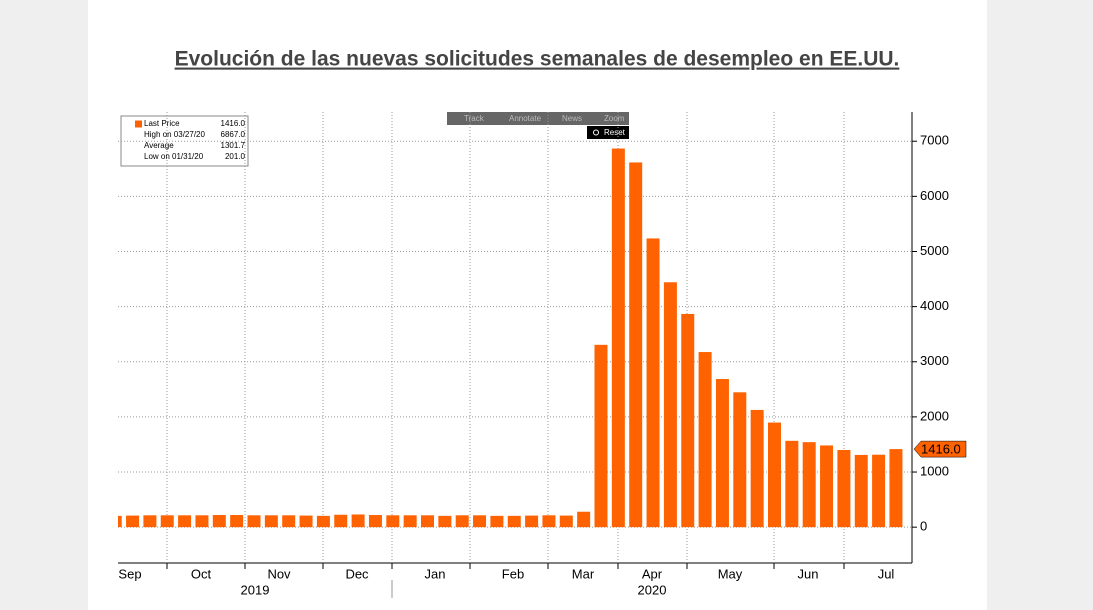  Describe the element at coordinates (233, 145) in the screenshot. I see `legend-value: 1301.7` at that location.